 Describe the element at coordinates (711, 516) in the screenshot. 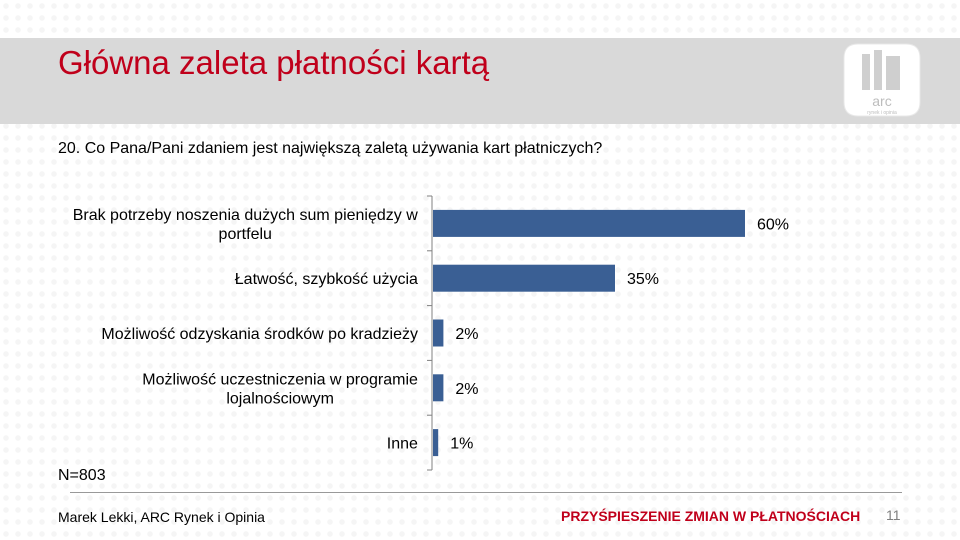

I see `footer-tagline: PRZYŚPIESZENIE ZMIAN W PŁATNOŚCIACH` at that location.